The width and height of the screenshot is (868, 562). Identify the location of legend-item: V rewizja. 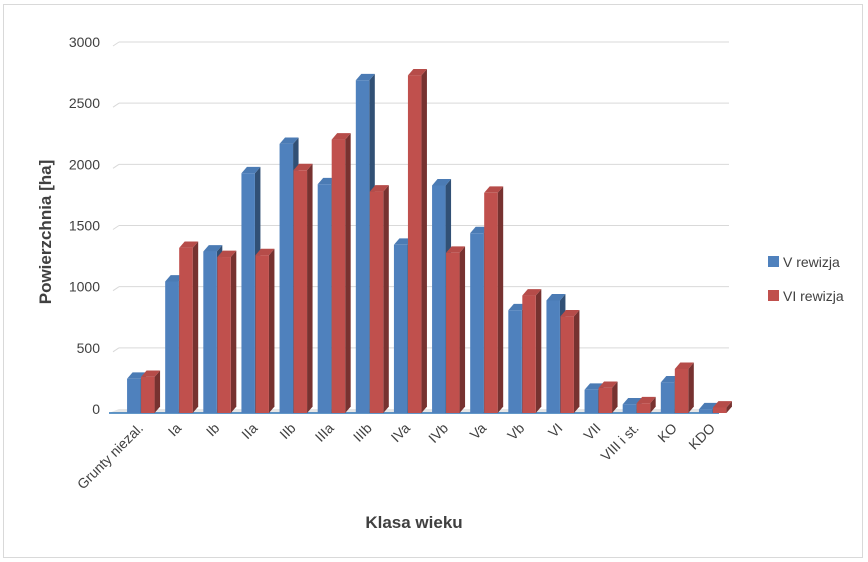
(804, 262).